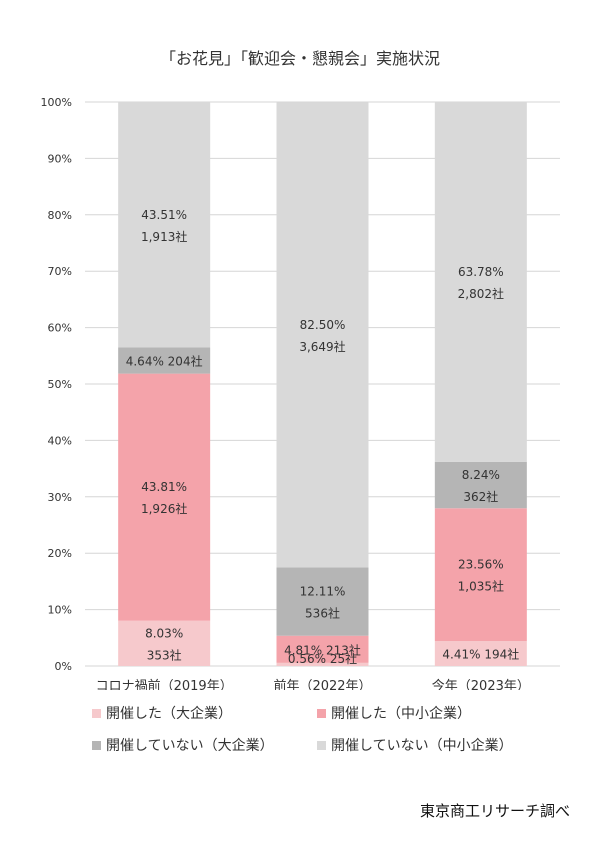  What do you see at coordinates (164, 215) in the screenshot?
I see `data-label: 43.51%` at bounding box center [164, 215].